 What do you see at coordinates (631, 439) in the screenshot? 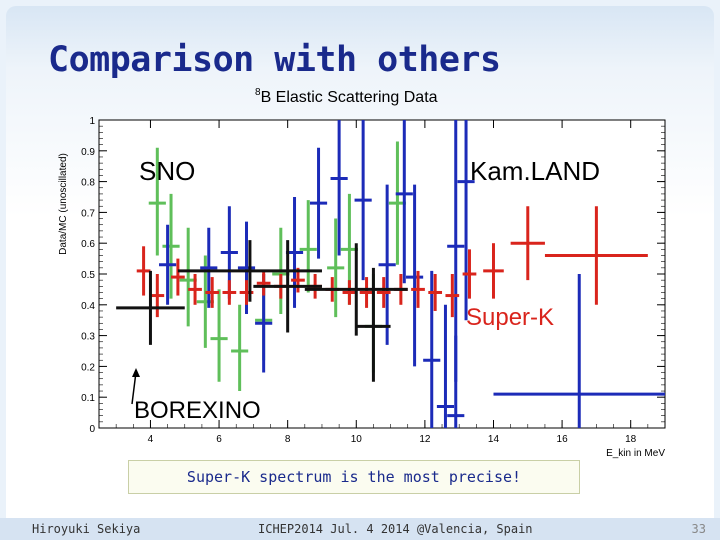
I see `x-tick-label: 18` at bounding box center [631, 439].